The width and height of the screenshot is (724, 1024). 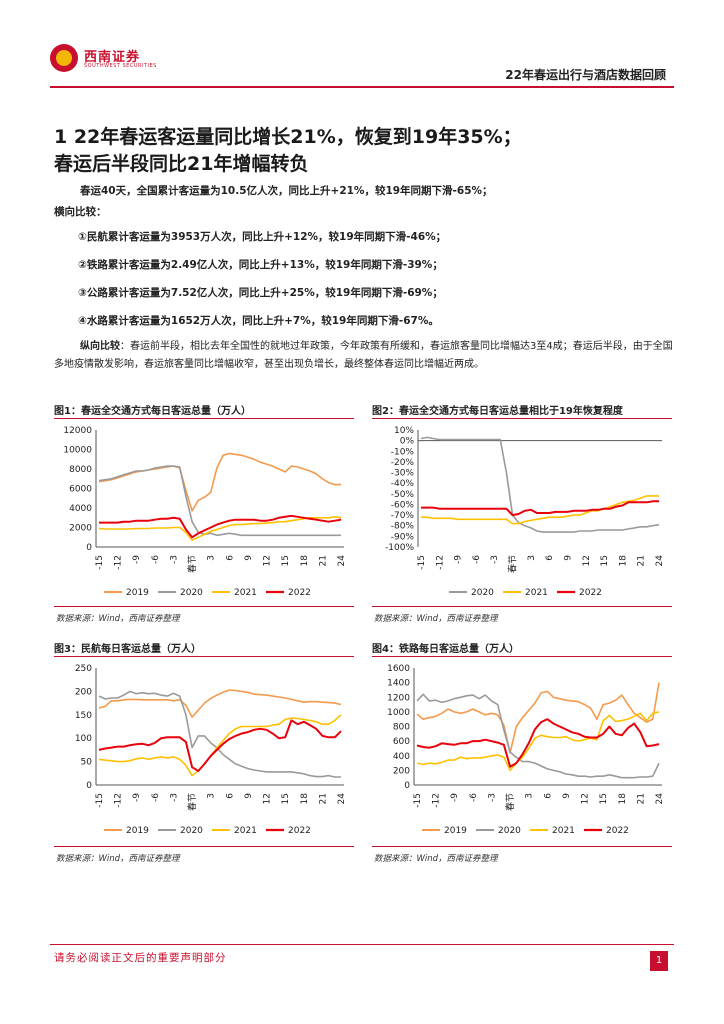 I want to click on summary-item-aviation: ①民航累计客运量为3953万人次，同比上升+12%，较19年同期下滑-46%；, so click(x=262, y=237).